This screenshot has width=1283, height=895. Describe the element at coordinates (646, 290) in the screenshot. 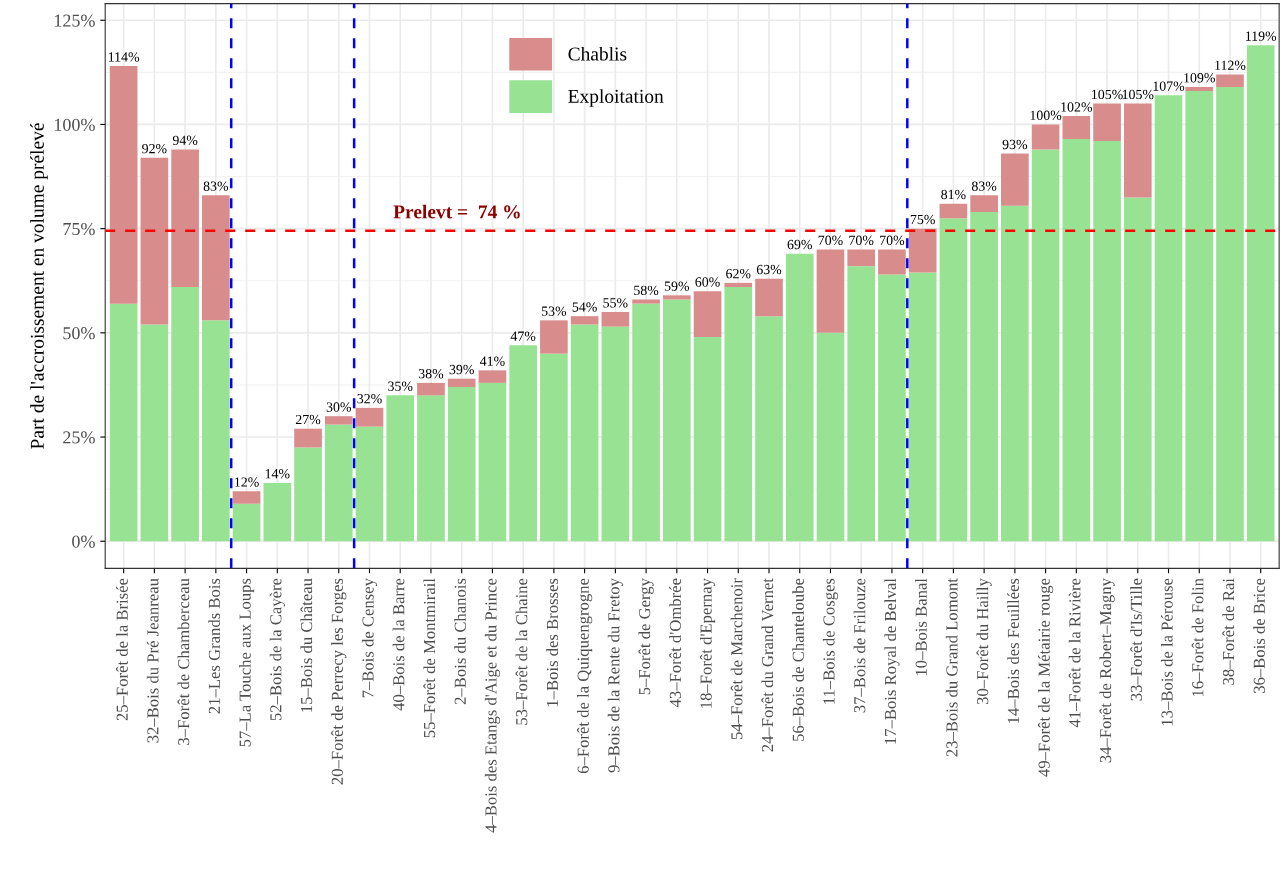

I see `total-label: 58%` at that location.